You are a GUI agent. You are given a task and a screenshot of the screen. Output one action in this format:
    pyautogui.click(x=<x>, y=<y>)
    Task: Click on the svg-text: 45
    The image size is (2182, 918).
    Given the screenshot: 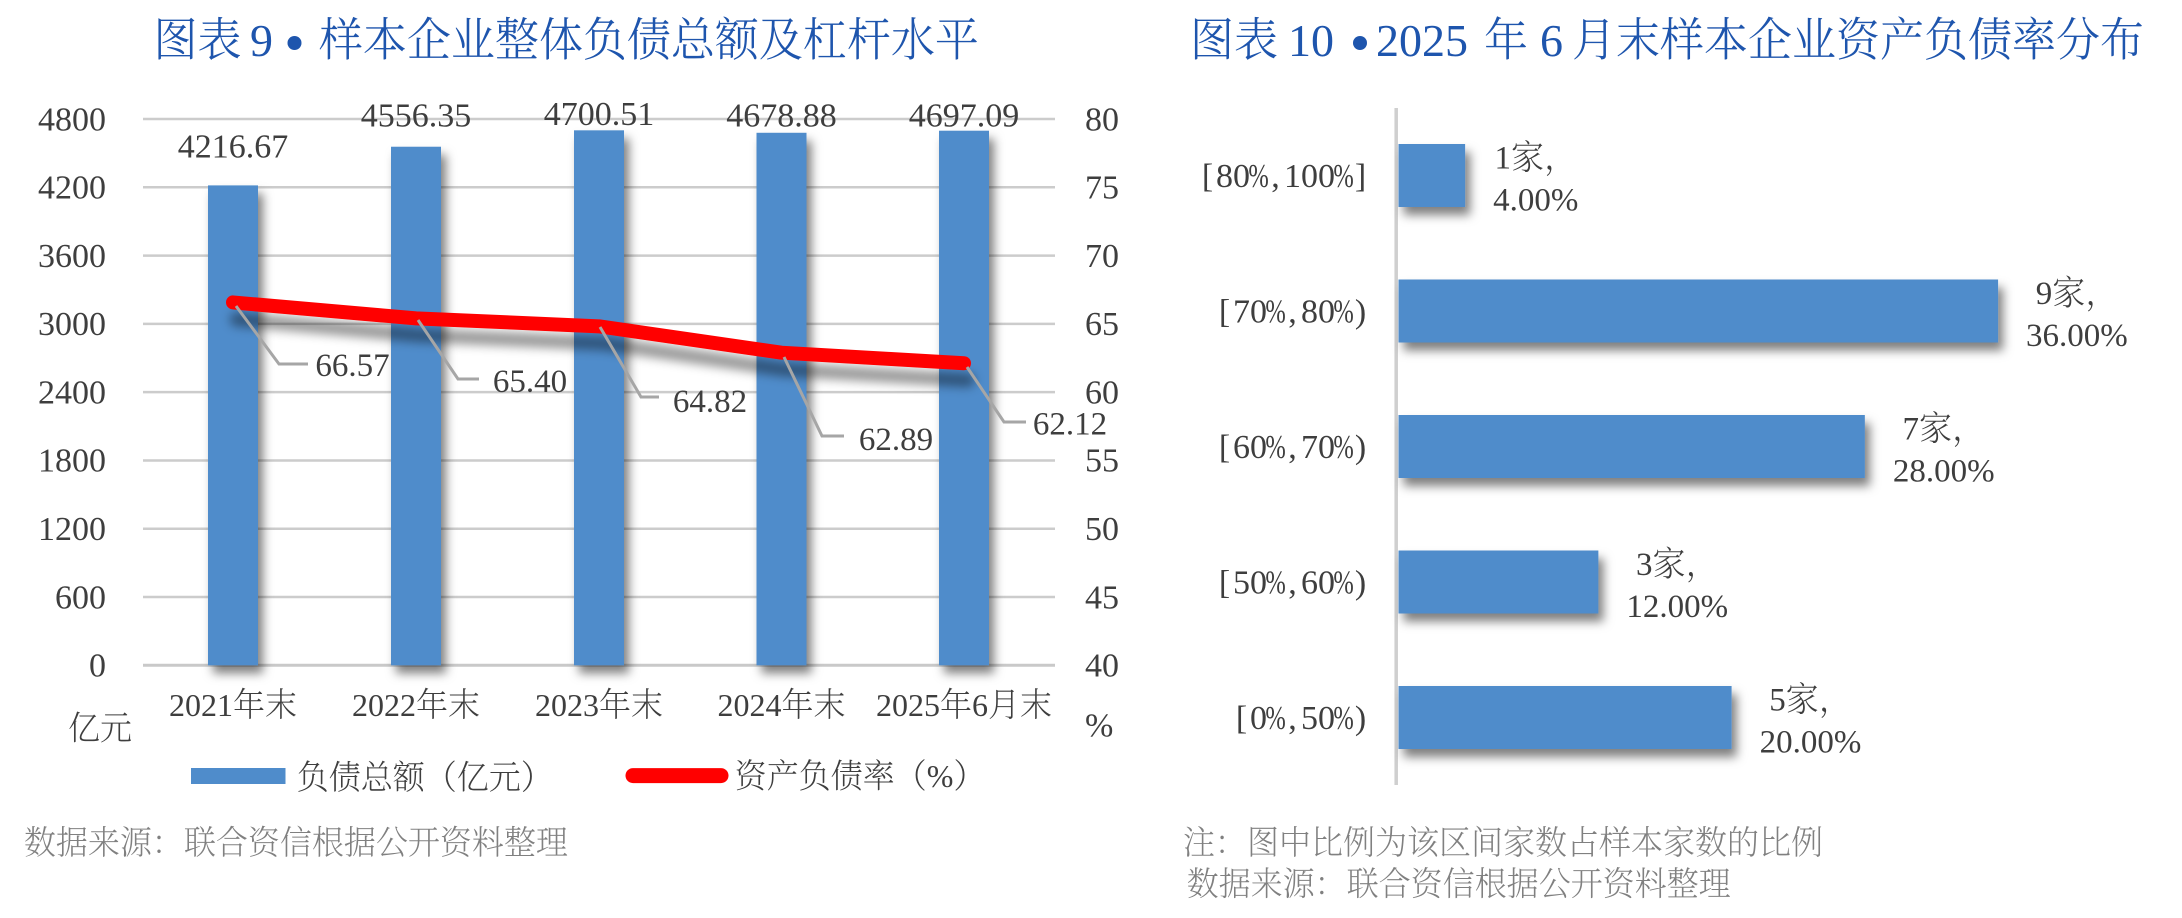 What is the action you would take?
    pyautogui.click(x=1102, y=597)
    